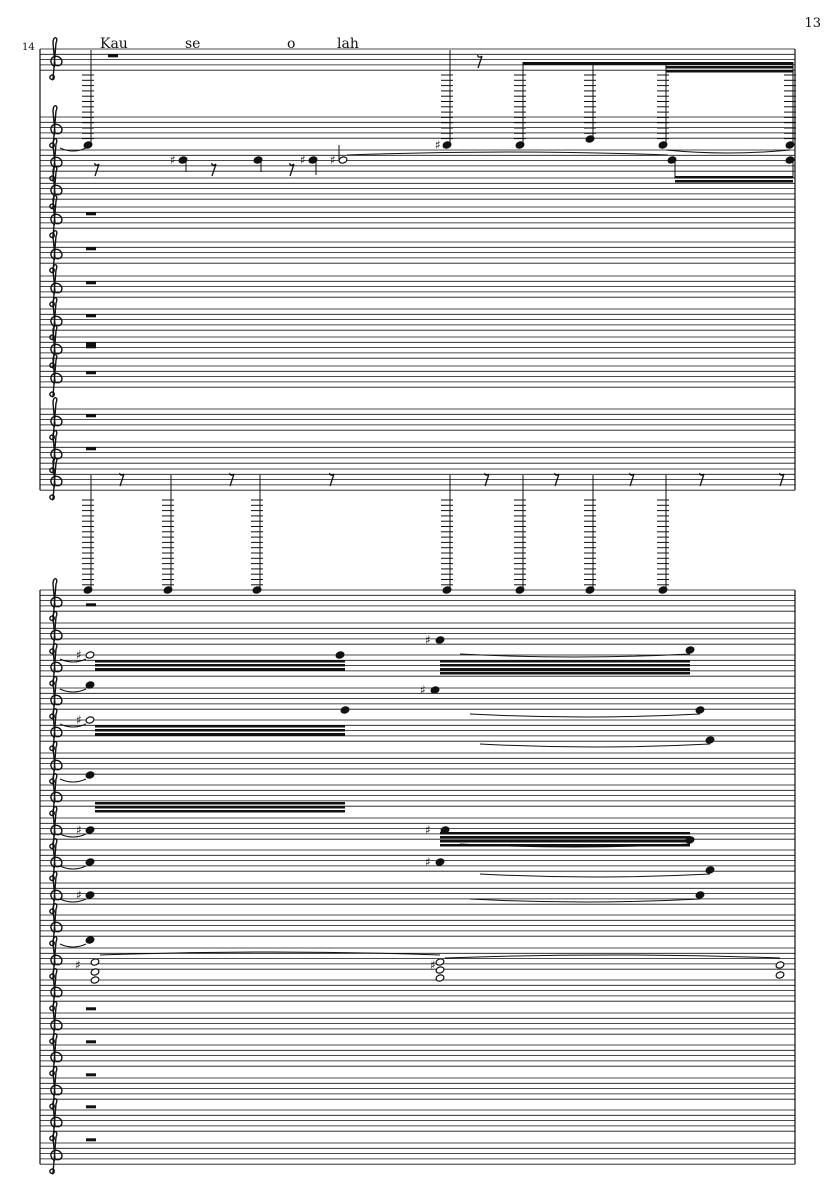  What do you see at coordinates (114, 44) in the screenshot?
I see `lyric-syllable: Kau` at bounding box center [114, 44].